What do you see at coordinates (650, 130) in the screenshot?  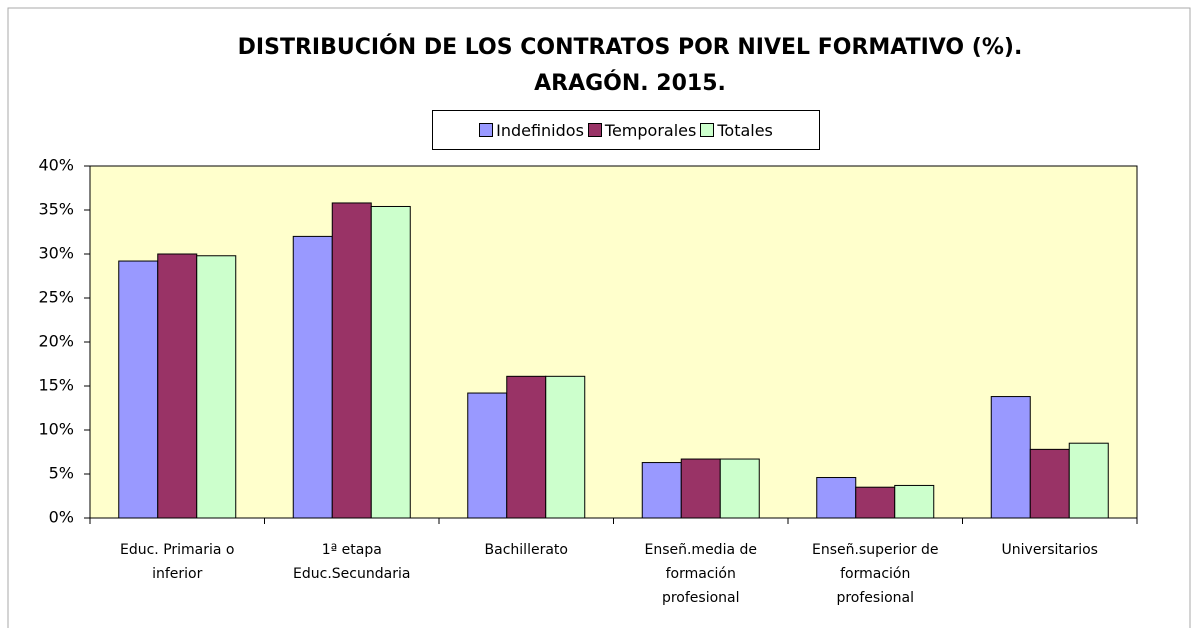 I see `legend-label: Temporales` at bounding box center [650, 130].